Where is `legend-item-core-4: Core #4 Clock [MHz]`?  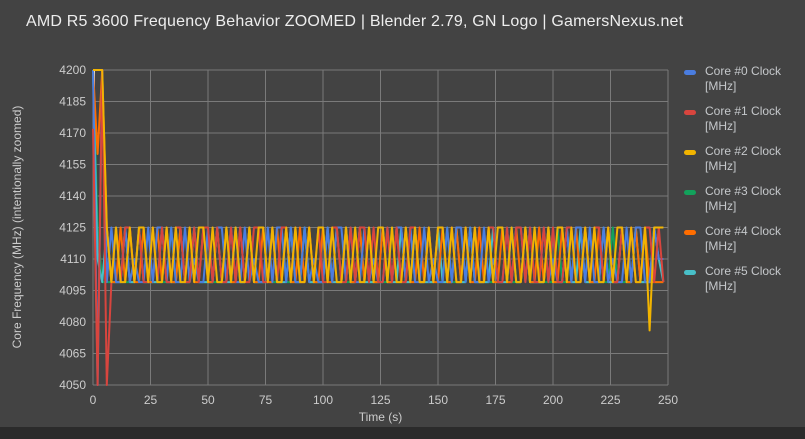
legend-item-core-4: Core #4 Clock [MHz] is located at coordinates (743, 239).